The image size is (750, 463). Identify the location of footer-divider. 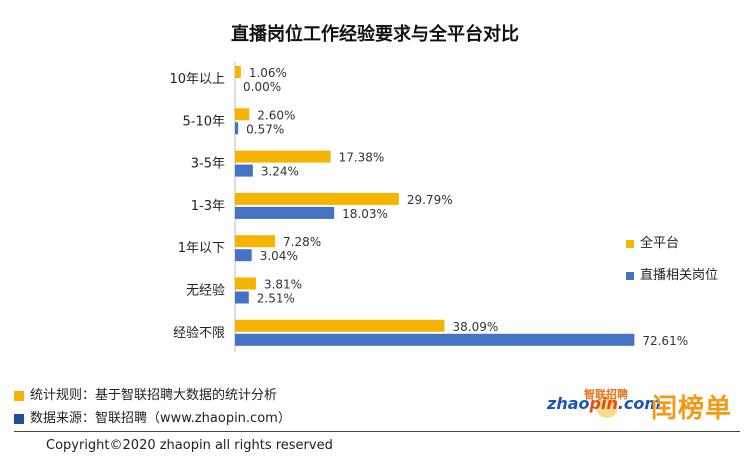
(377, 431).